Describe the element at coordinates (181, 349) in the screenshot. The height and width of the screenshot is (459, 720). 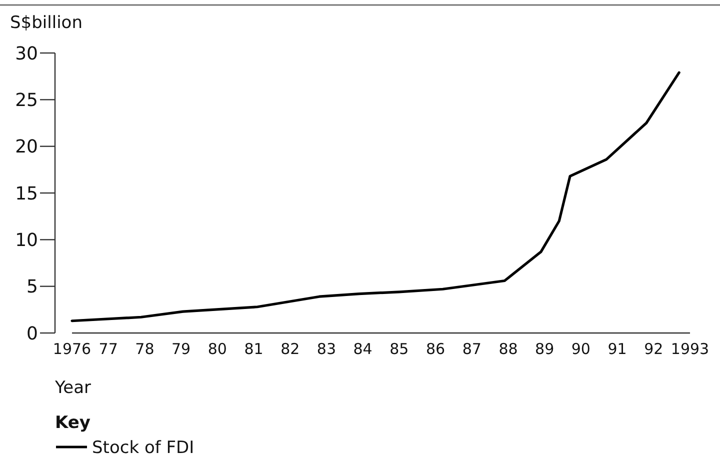
I see `x-tick-label: 79` at that location.